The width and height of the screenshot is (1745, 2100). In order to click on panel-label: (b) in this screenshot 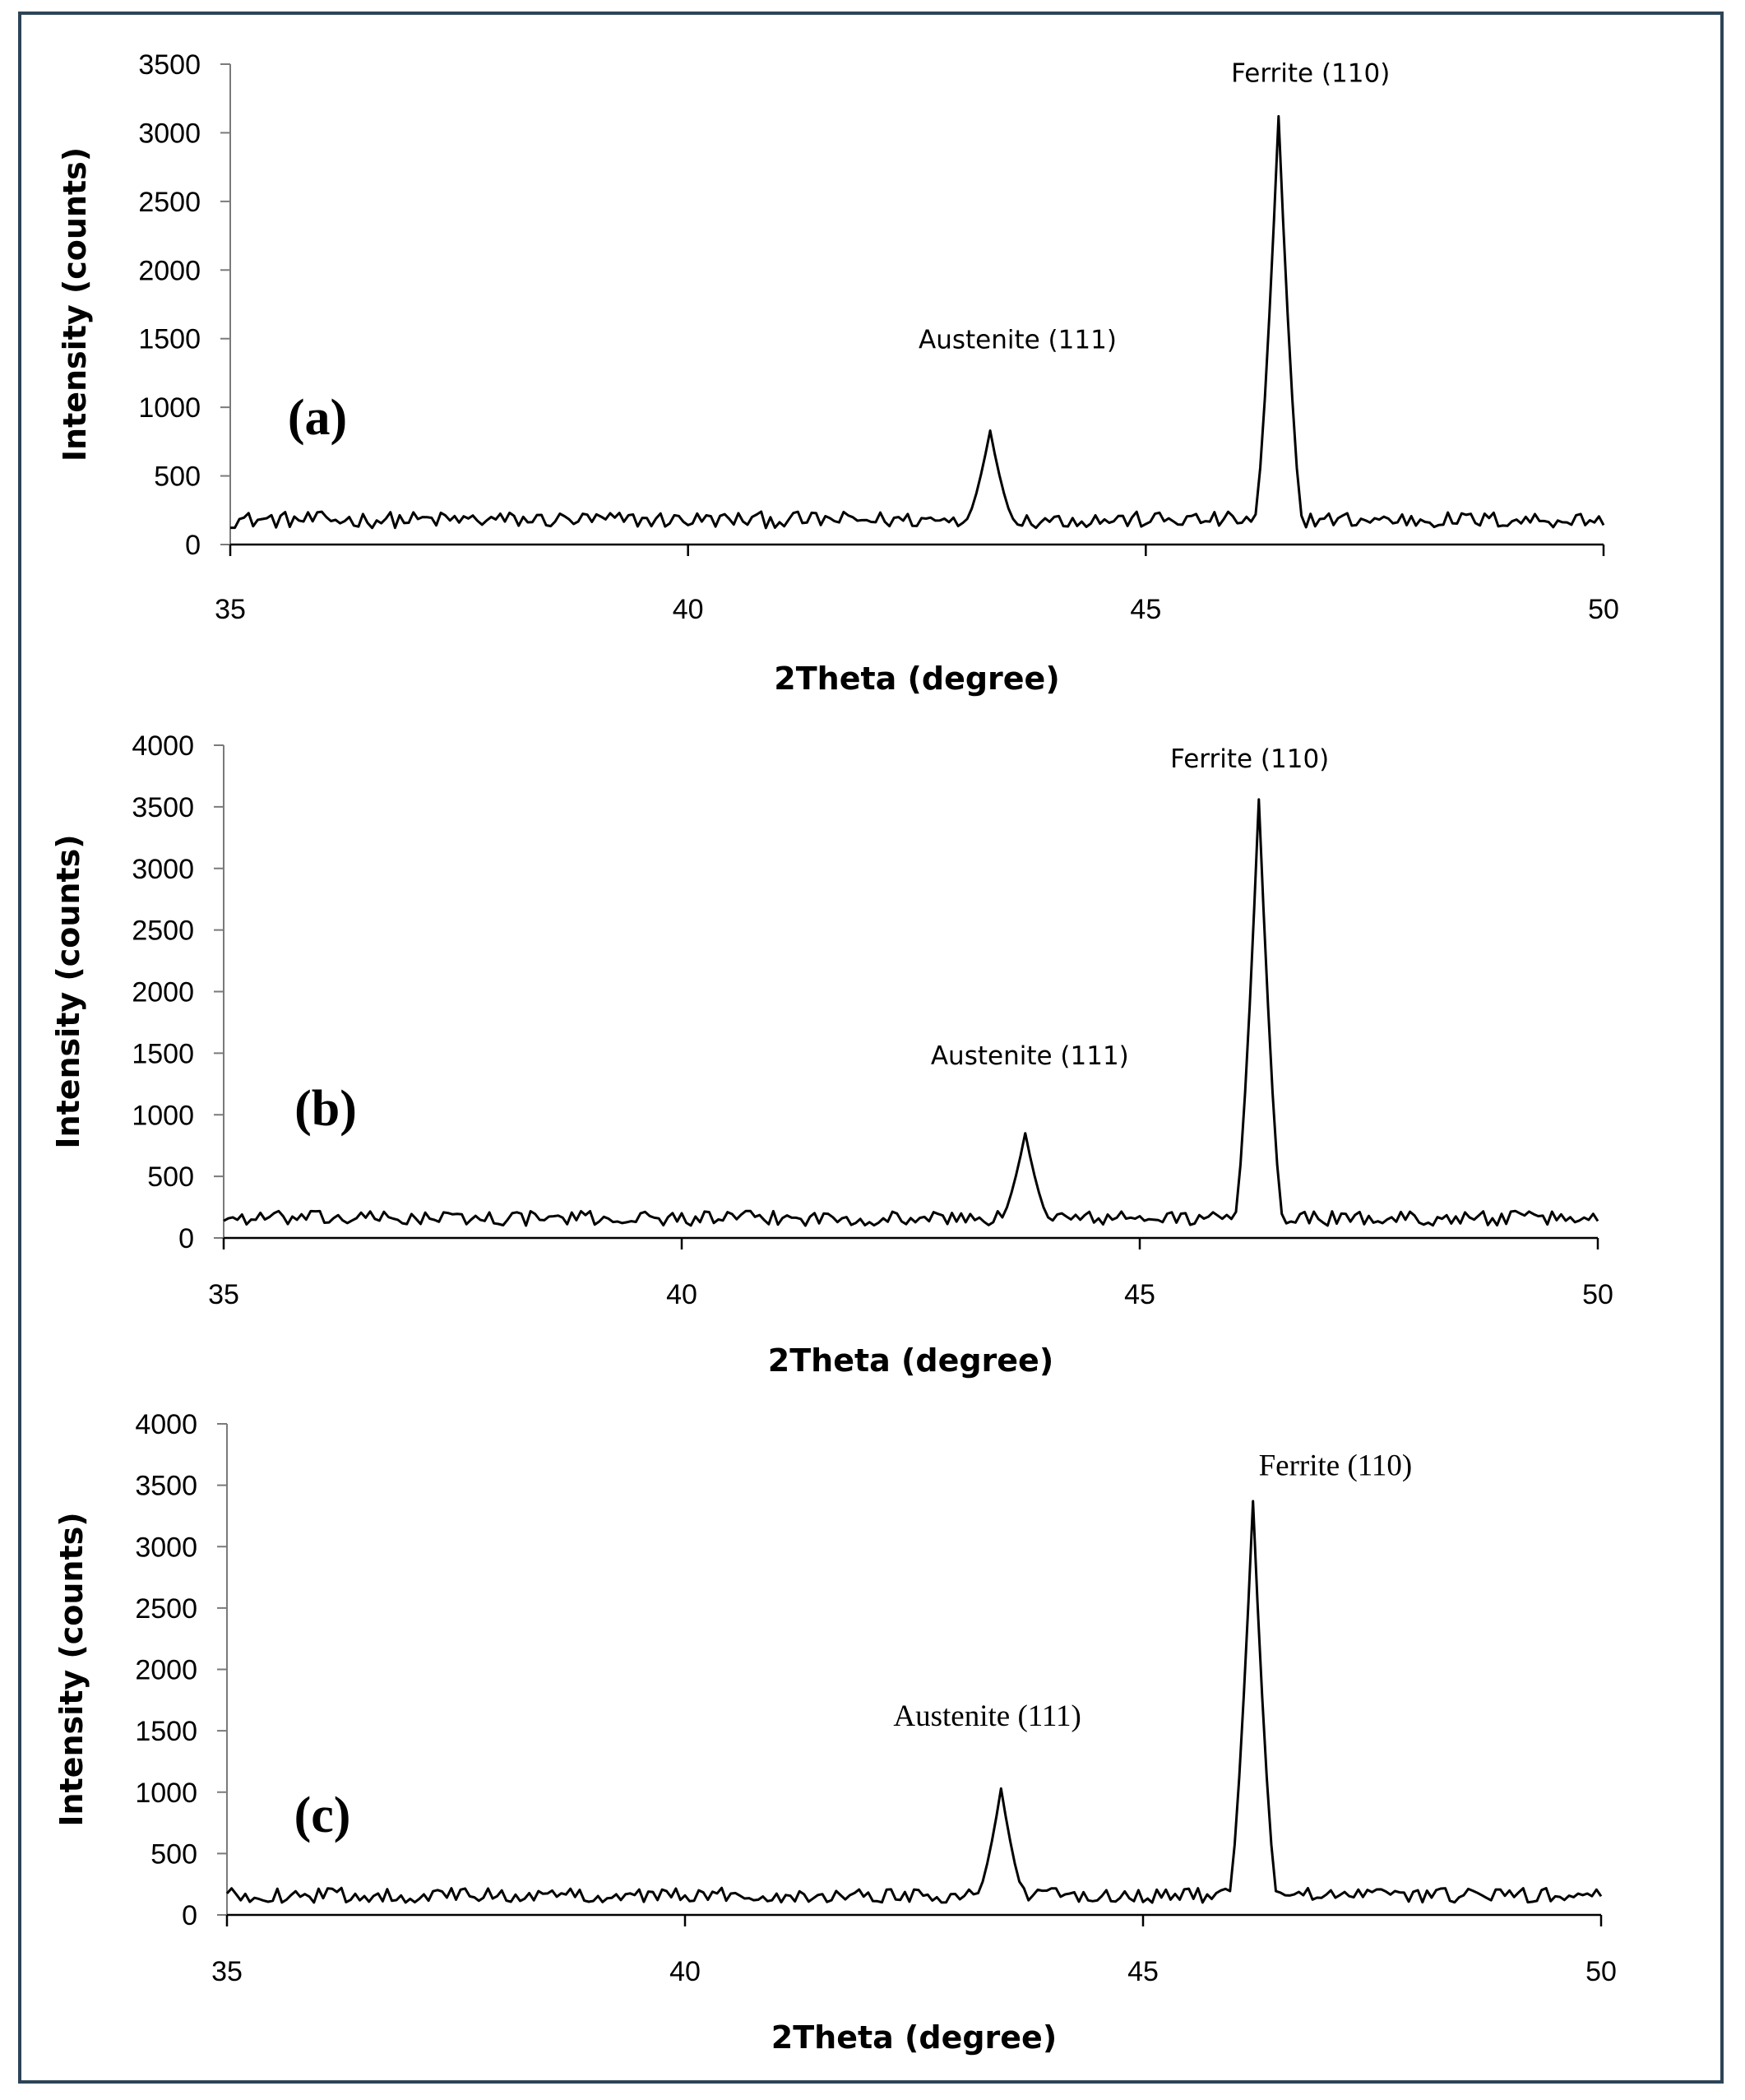, I will do `click(325, 1109)`.